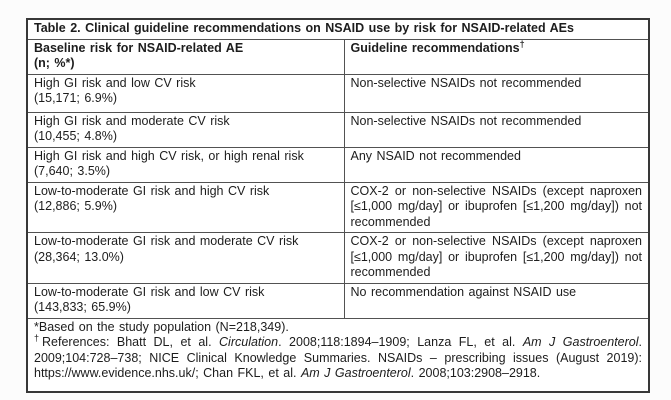  Describe the element at coordinates (435, 47) in the screenshot. I see `header-guideline-label: Guideline recommendations` at that location.